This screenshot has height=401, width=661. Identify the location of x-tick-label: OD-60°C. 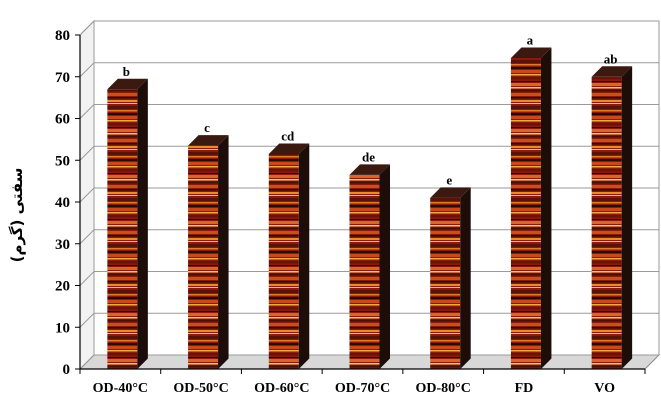
(281, 388).